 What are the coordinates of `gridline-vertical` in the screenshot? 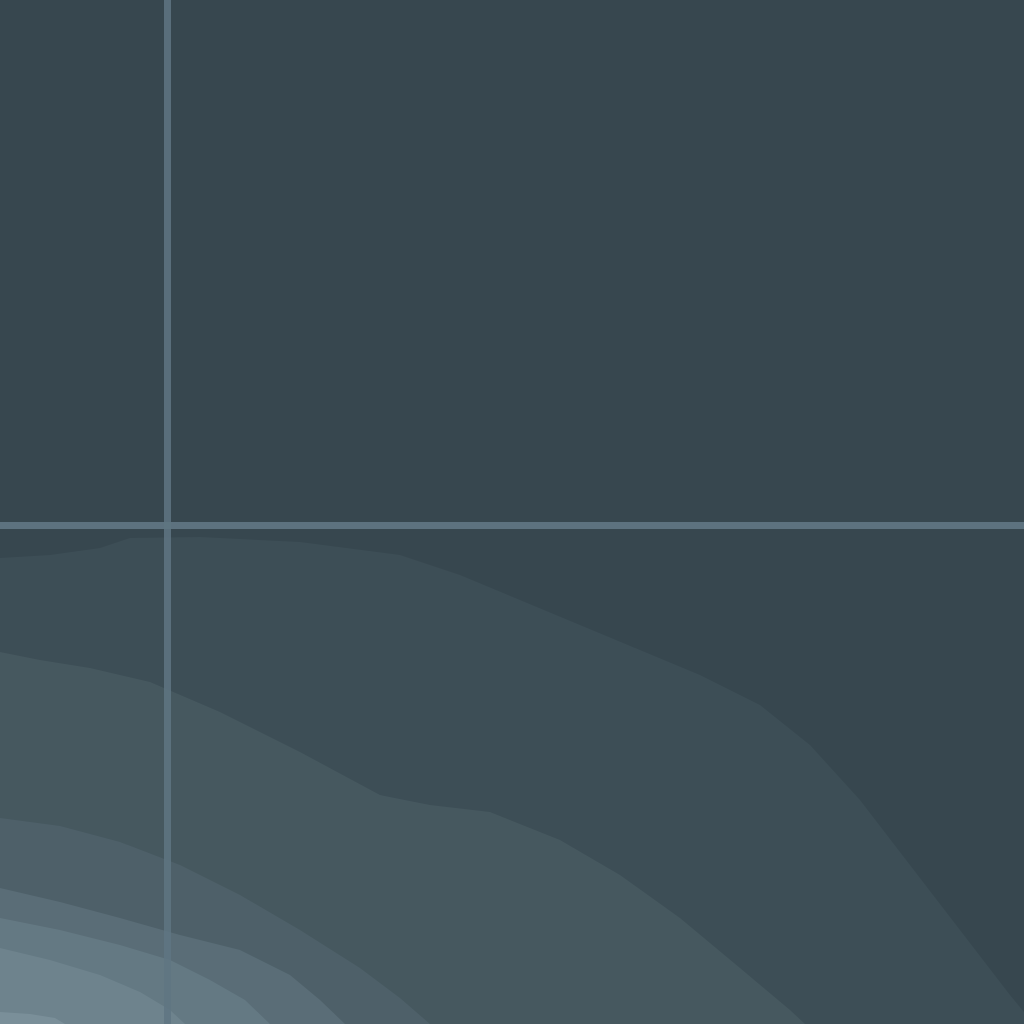 It's located at (167, 512).